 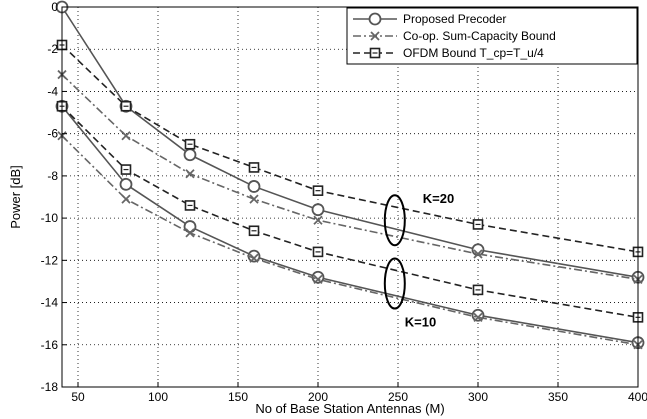 I want to click on legend-entry-label: OFDM Bound T_cp=T_u/4, so click(x=473, y=53).